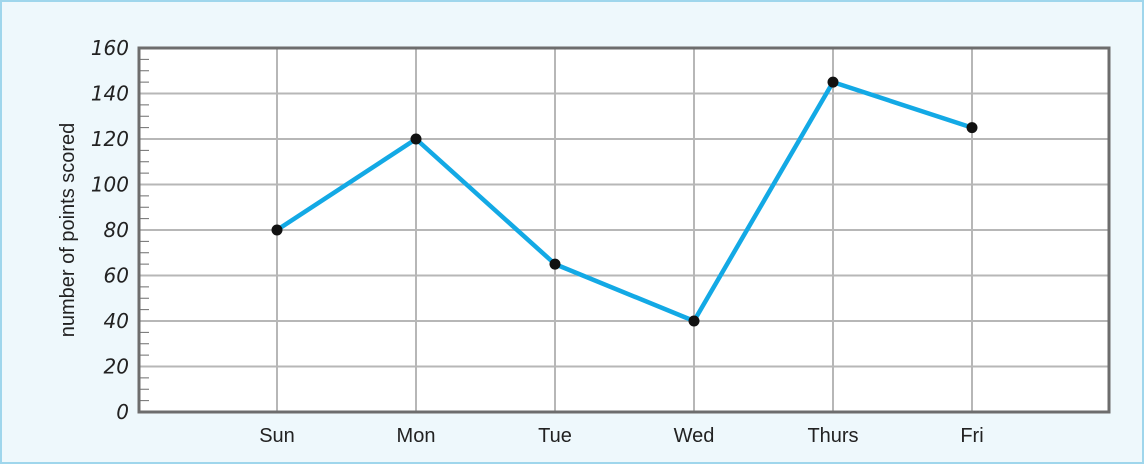 The image size is (1144, 466). What do you see at coordinates (116, 230) in the screenshot?
I see `y-tick-label: 80` at bounding box center [116, 230].